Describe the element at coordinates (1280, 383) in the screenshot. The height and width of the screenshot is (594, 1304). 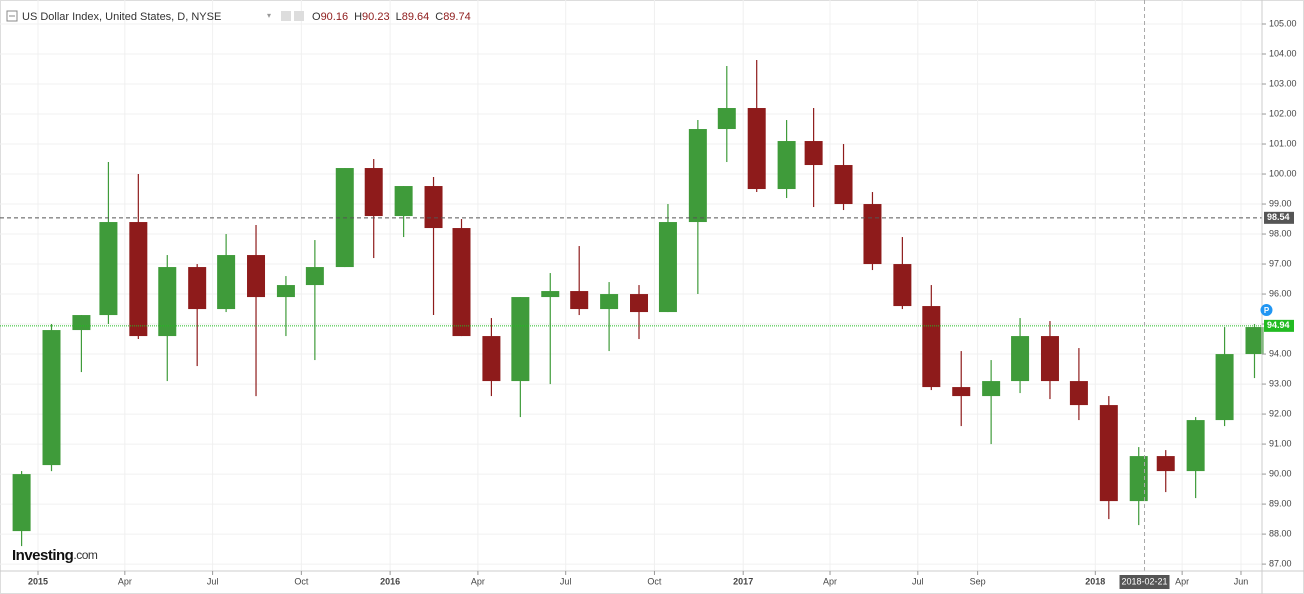
I see `y-tick-label: 93.00` at that location.